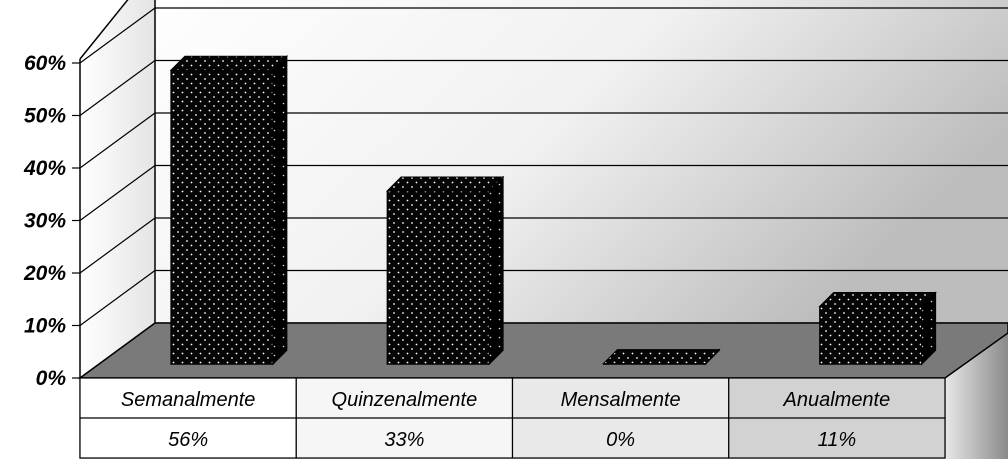 The width and height of the screenshot is (1008, 464). What do you see at coordinates (104, 30) in the screenshot?
I see `side-wall-top-edge` at bounding box center [104, 30].